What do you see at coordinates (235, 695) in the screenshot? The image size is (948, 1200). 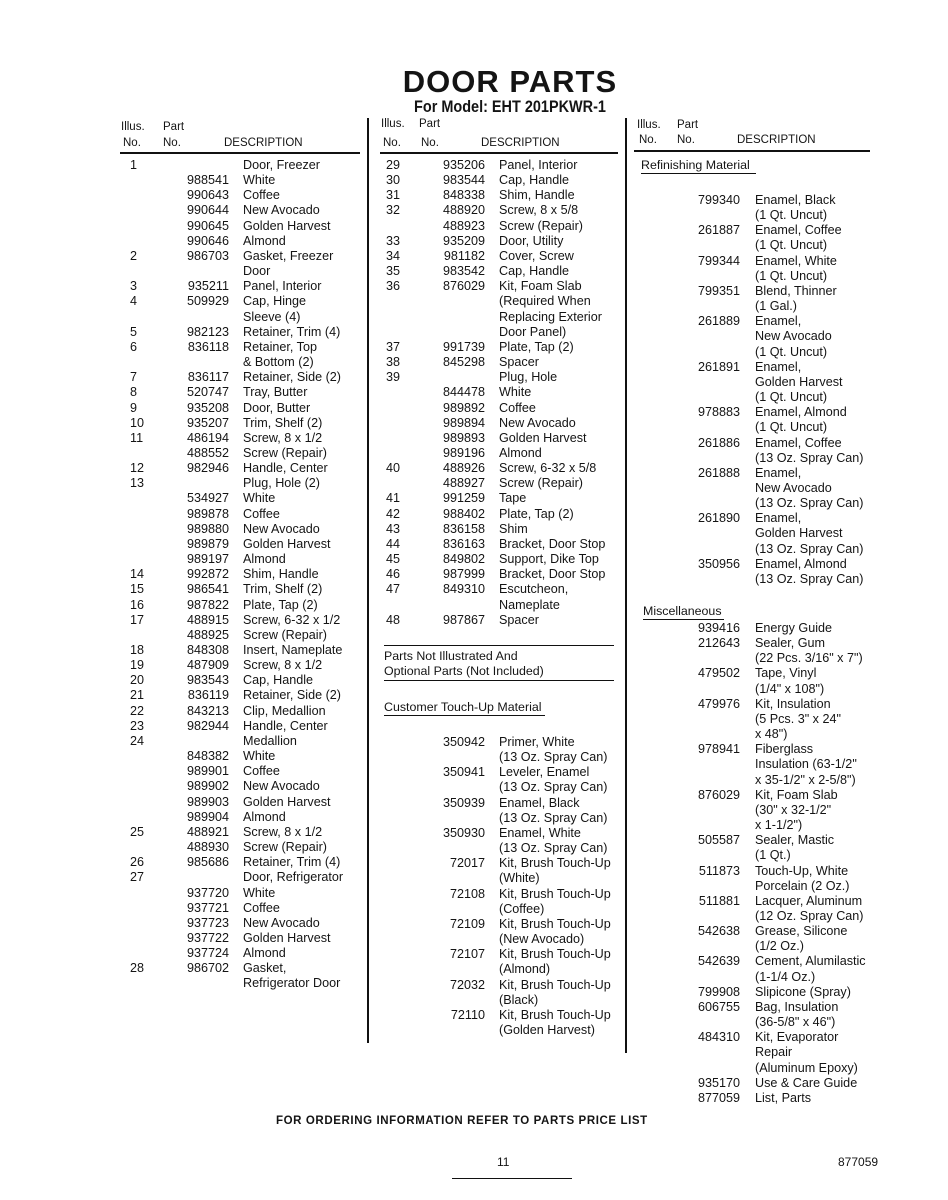 I see `table-row: 21 836119 Retainer, Side (2)` at bounding box center [235, 695].